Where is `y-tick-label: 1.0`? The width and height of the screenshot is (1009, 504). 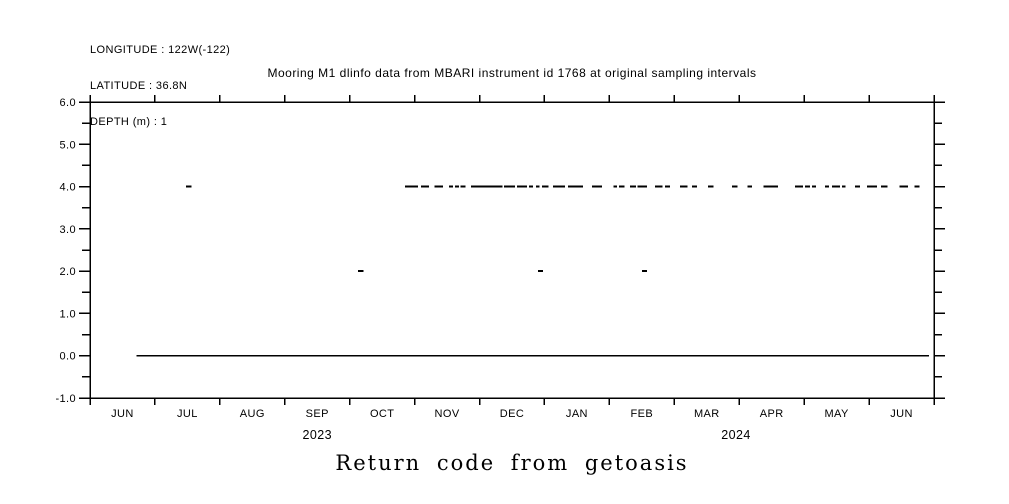 y-tick-label: 1.0 is located at coordinates (68, 314).